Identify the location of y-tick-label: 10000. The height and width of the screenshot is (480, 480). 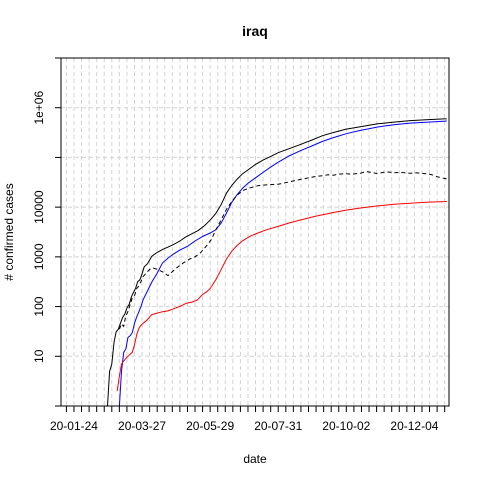
(39, 207).